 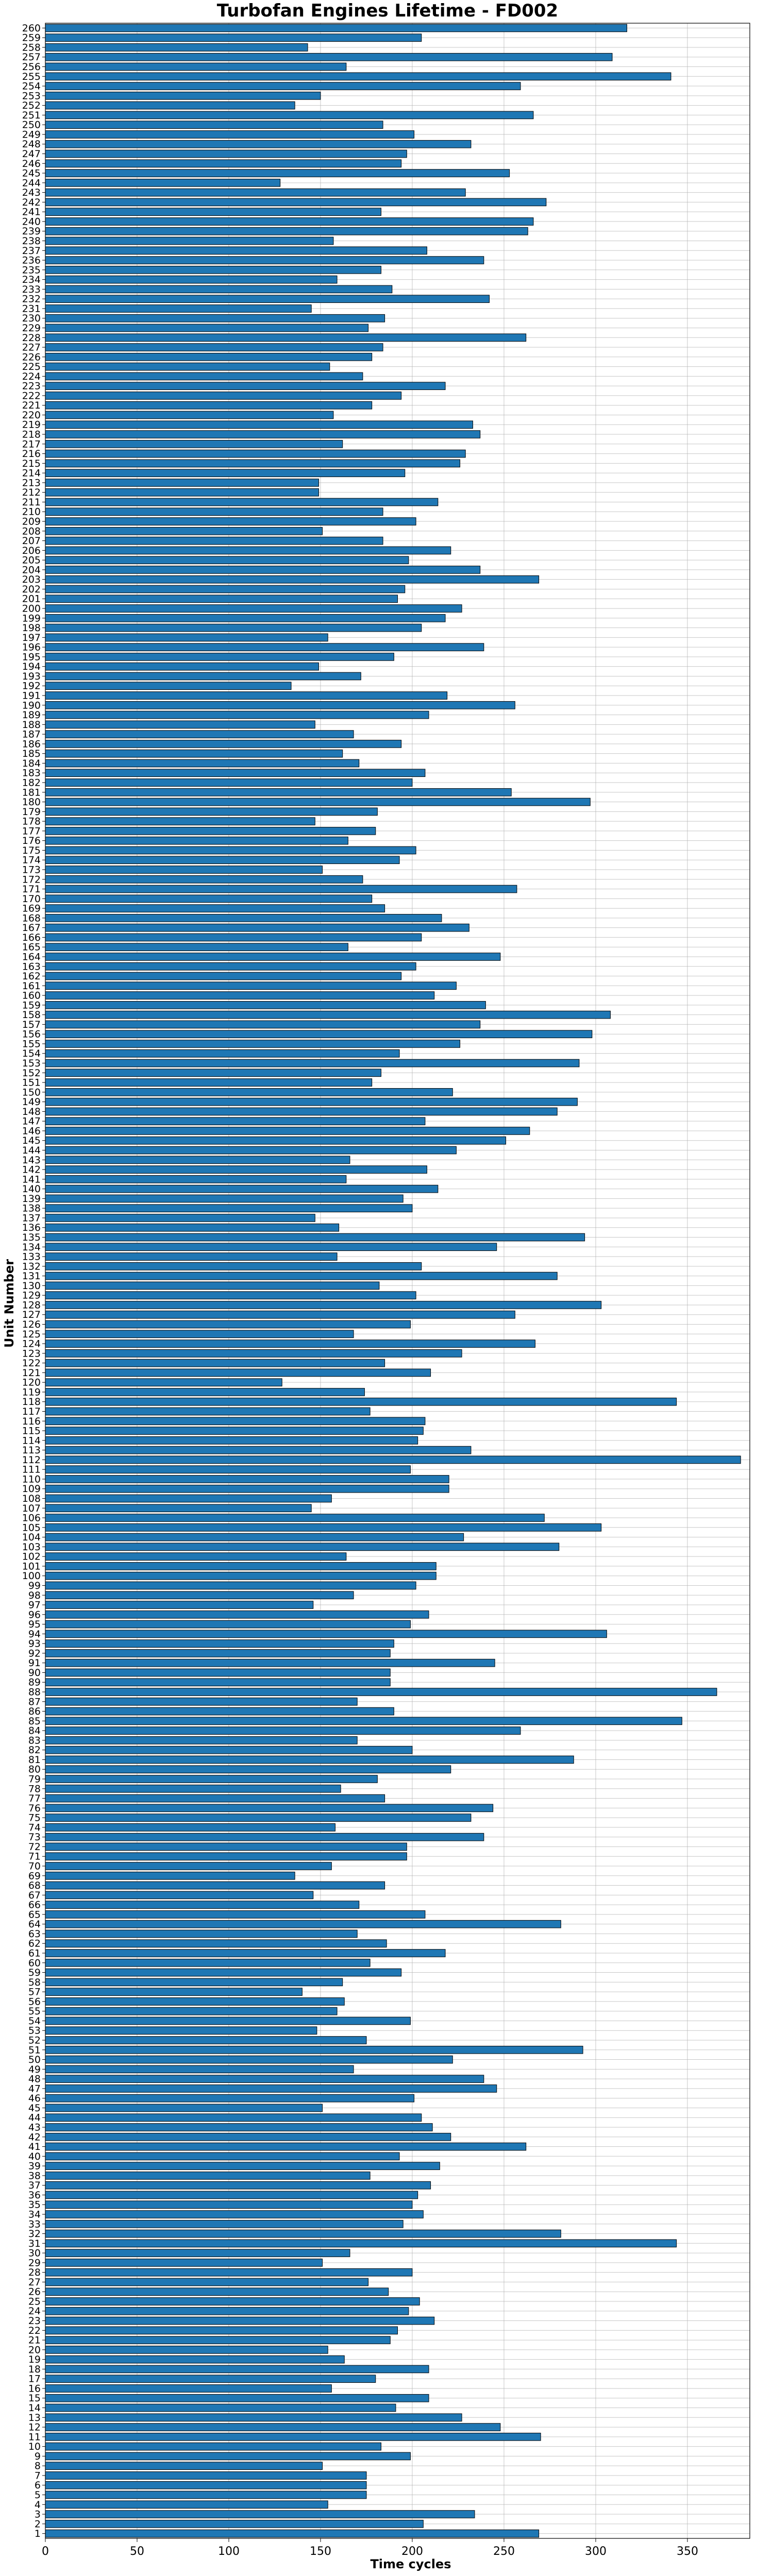 What do you see at coordinates (31, 1276) in the screenshot?
I see `y-tick-label: 131` at bounding box center [31, 1276].